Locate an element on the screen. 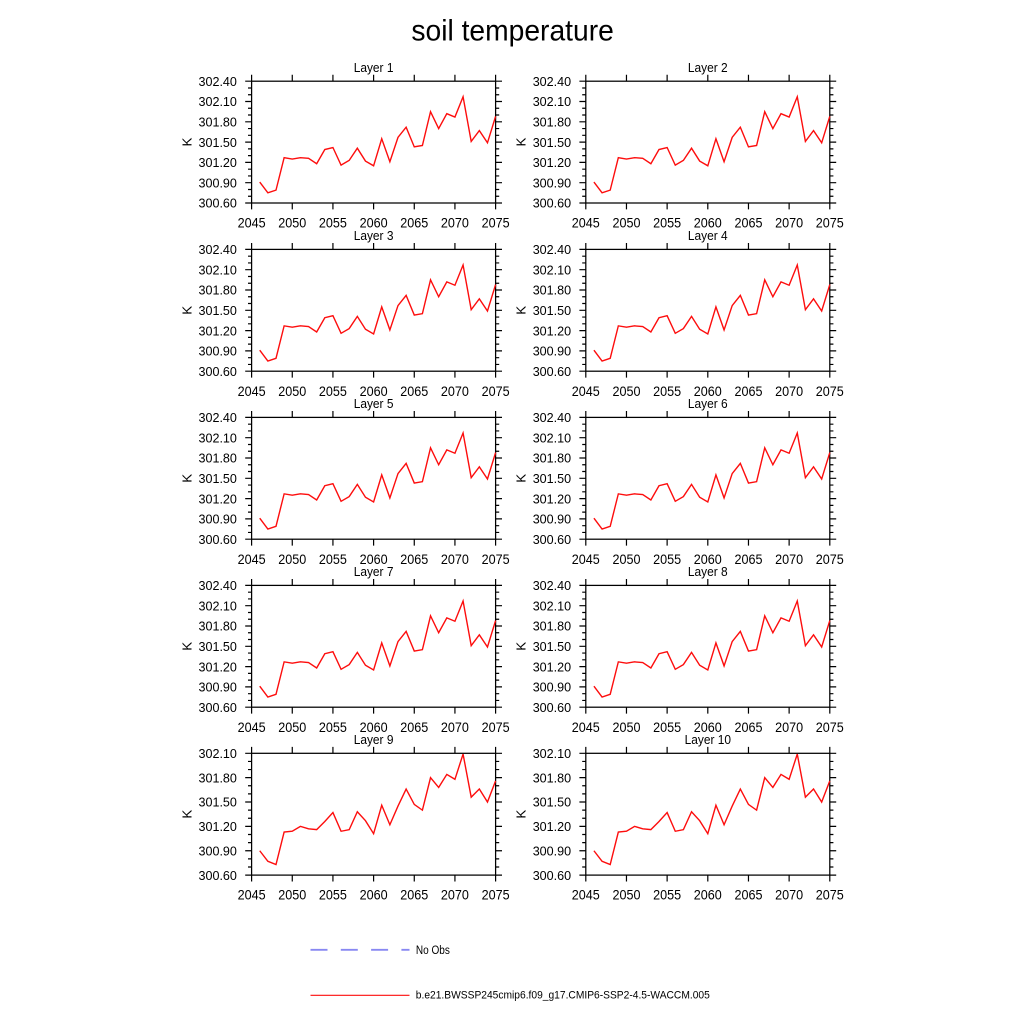  svg-text: Layer 1 is located at coordinates (374, 67).